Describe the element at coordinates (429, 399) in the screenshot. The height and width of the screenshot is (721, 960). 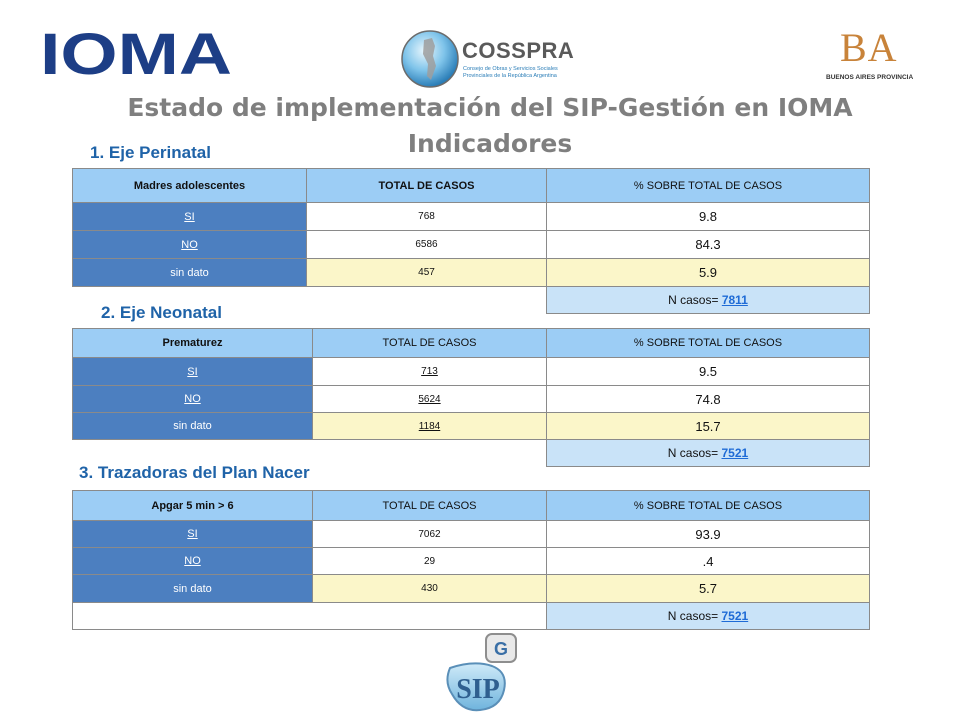
I see `row-total: 5624` at that location.